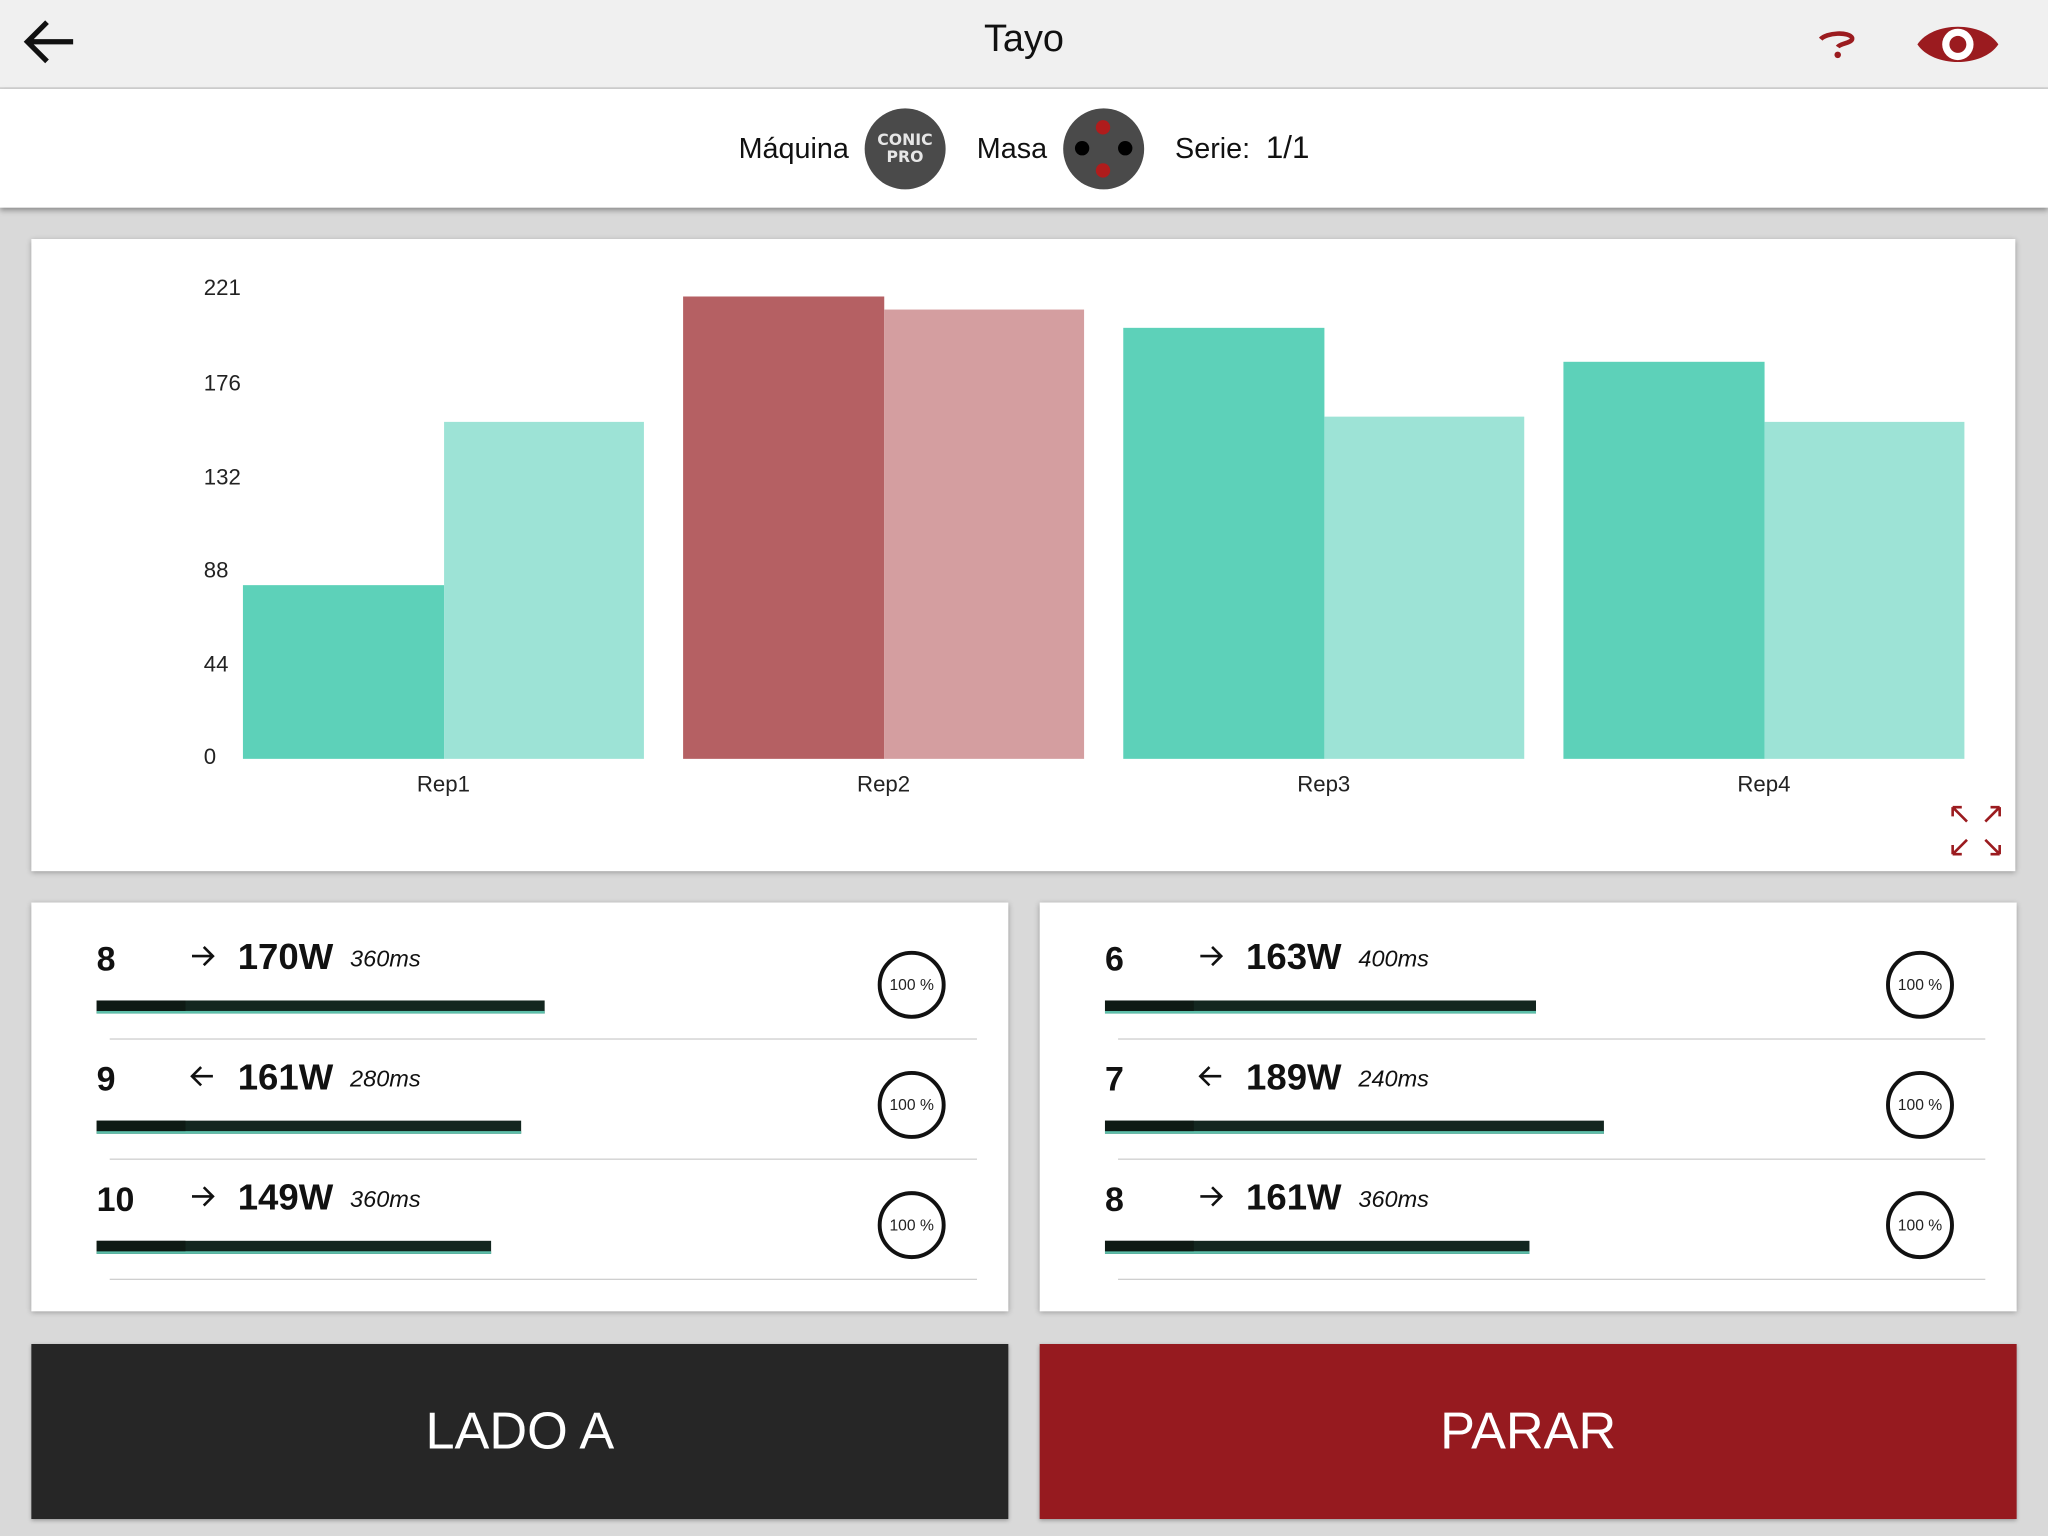 The image size is (2048, 1536). I want to click on session-info-bar: Máquina CONIC PRO Masa Serie: 1/1, so click(1024, 148).